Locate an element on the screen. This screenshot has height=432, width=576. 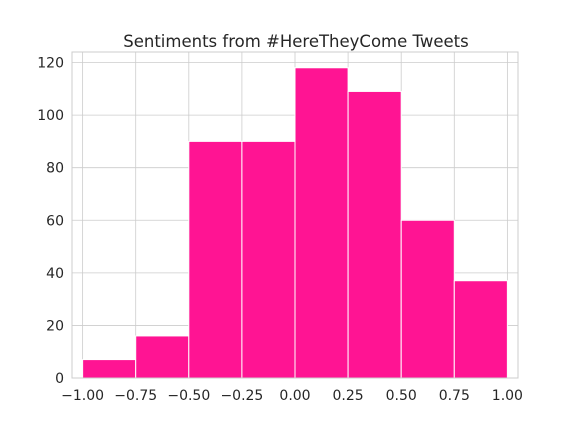
x-tick-label: 0.50 is located at coordinates (401, 396).